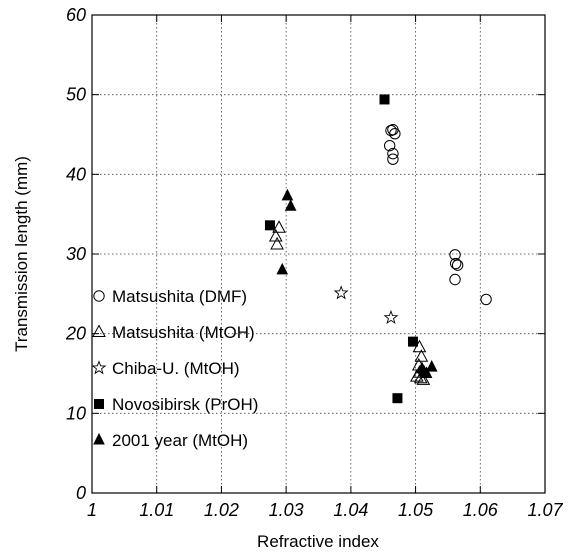 This screenshot has width=574, height=554. I want to click on y-tick-label: 0, so click(81, 493).